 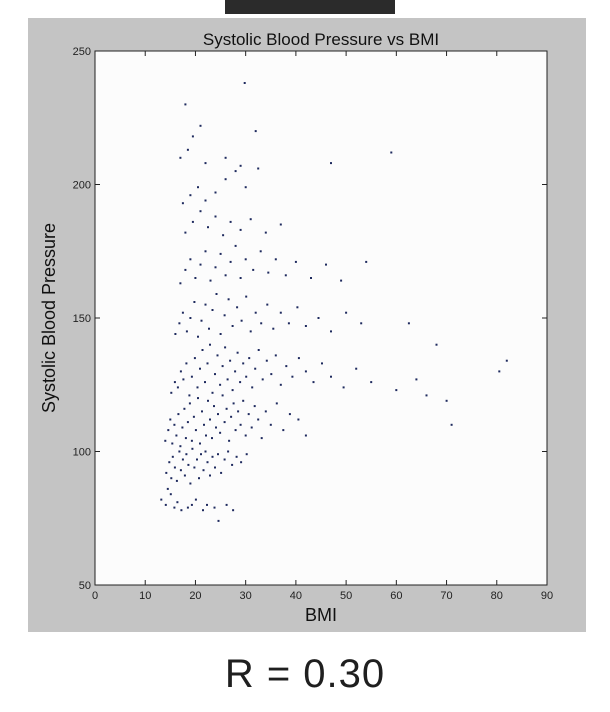 What do you see at coordinates (497, 596) in the screenshot?
I see `x-tick-label: 80` at bounding box center [497, 596].